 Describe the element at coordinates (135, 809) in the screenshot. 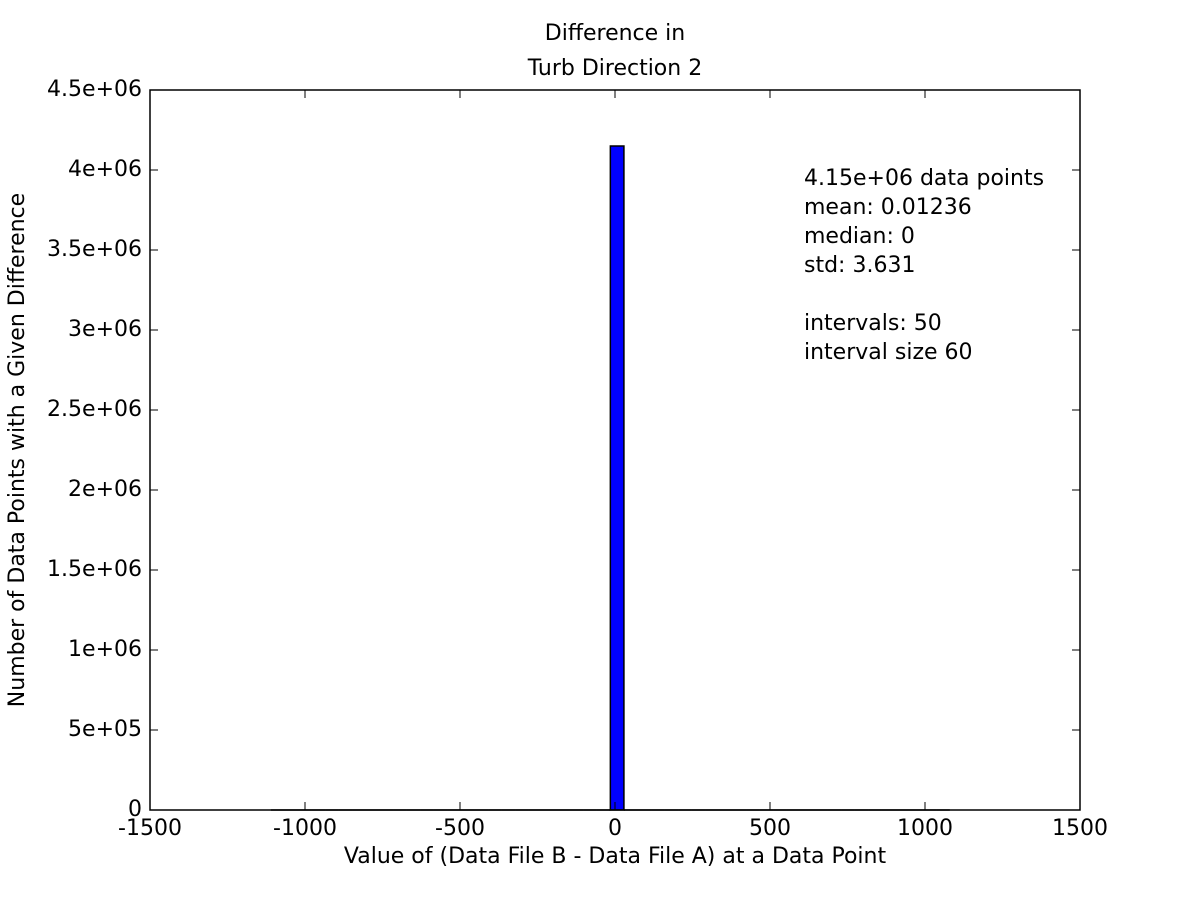

I see `y-tick-label: 0` at that location.